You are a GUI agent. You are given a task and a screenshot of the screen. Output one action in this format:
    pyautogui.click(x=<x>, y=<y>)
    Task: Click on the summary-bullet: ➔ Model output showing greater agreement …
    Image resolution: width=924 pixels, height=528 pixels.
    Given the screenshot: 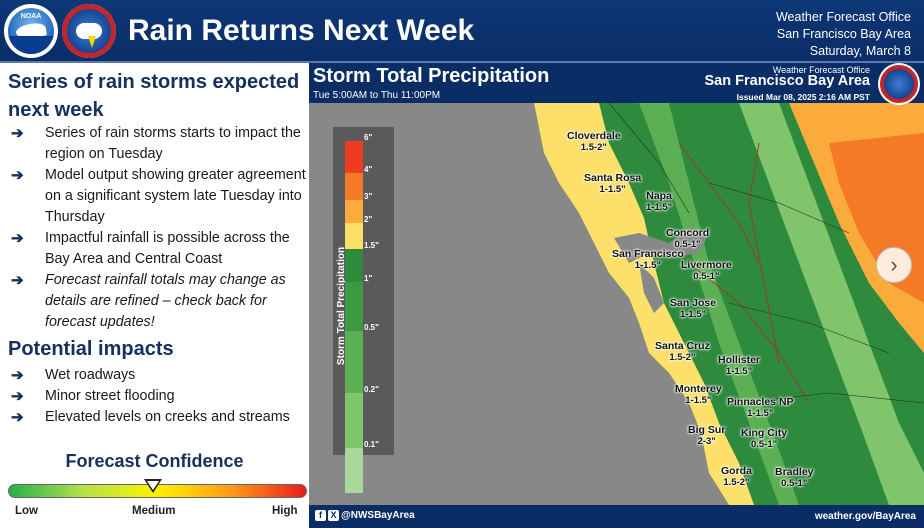 What is the action you would take?
    pyautogui.click(x=158, y=196)
    